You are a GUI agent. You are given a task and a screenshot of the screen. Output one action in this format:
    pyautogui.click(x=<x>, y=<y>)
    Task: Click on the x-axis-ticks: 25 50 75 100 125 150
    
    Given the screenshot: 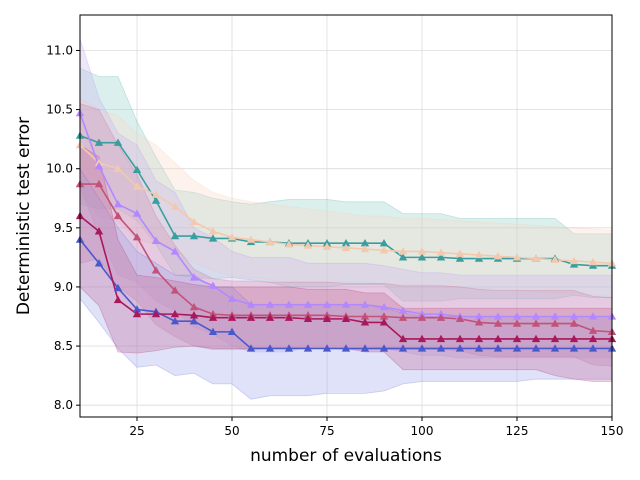 What is the action you would take?
    pyautogui.click(x=376, y=427)
    